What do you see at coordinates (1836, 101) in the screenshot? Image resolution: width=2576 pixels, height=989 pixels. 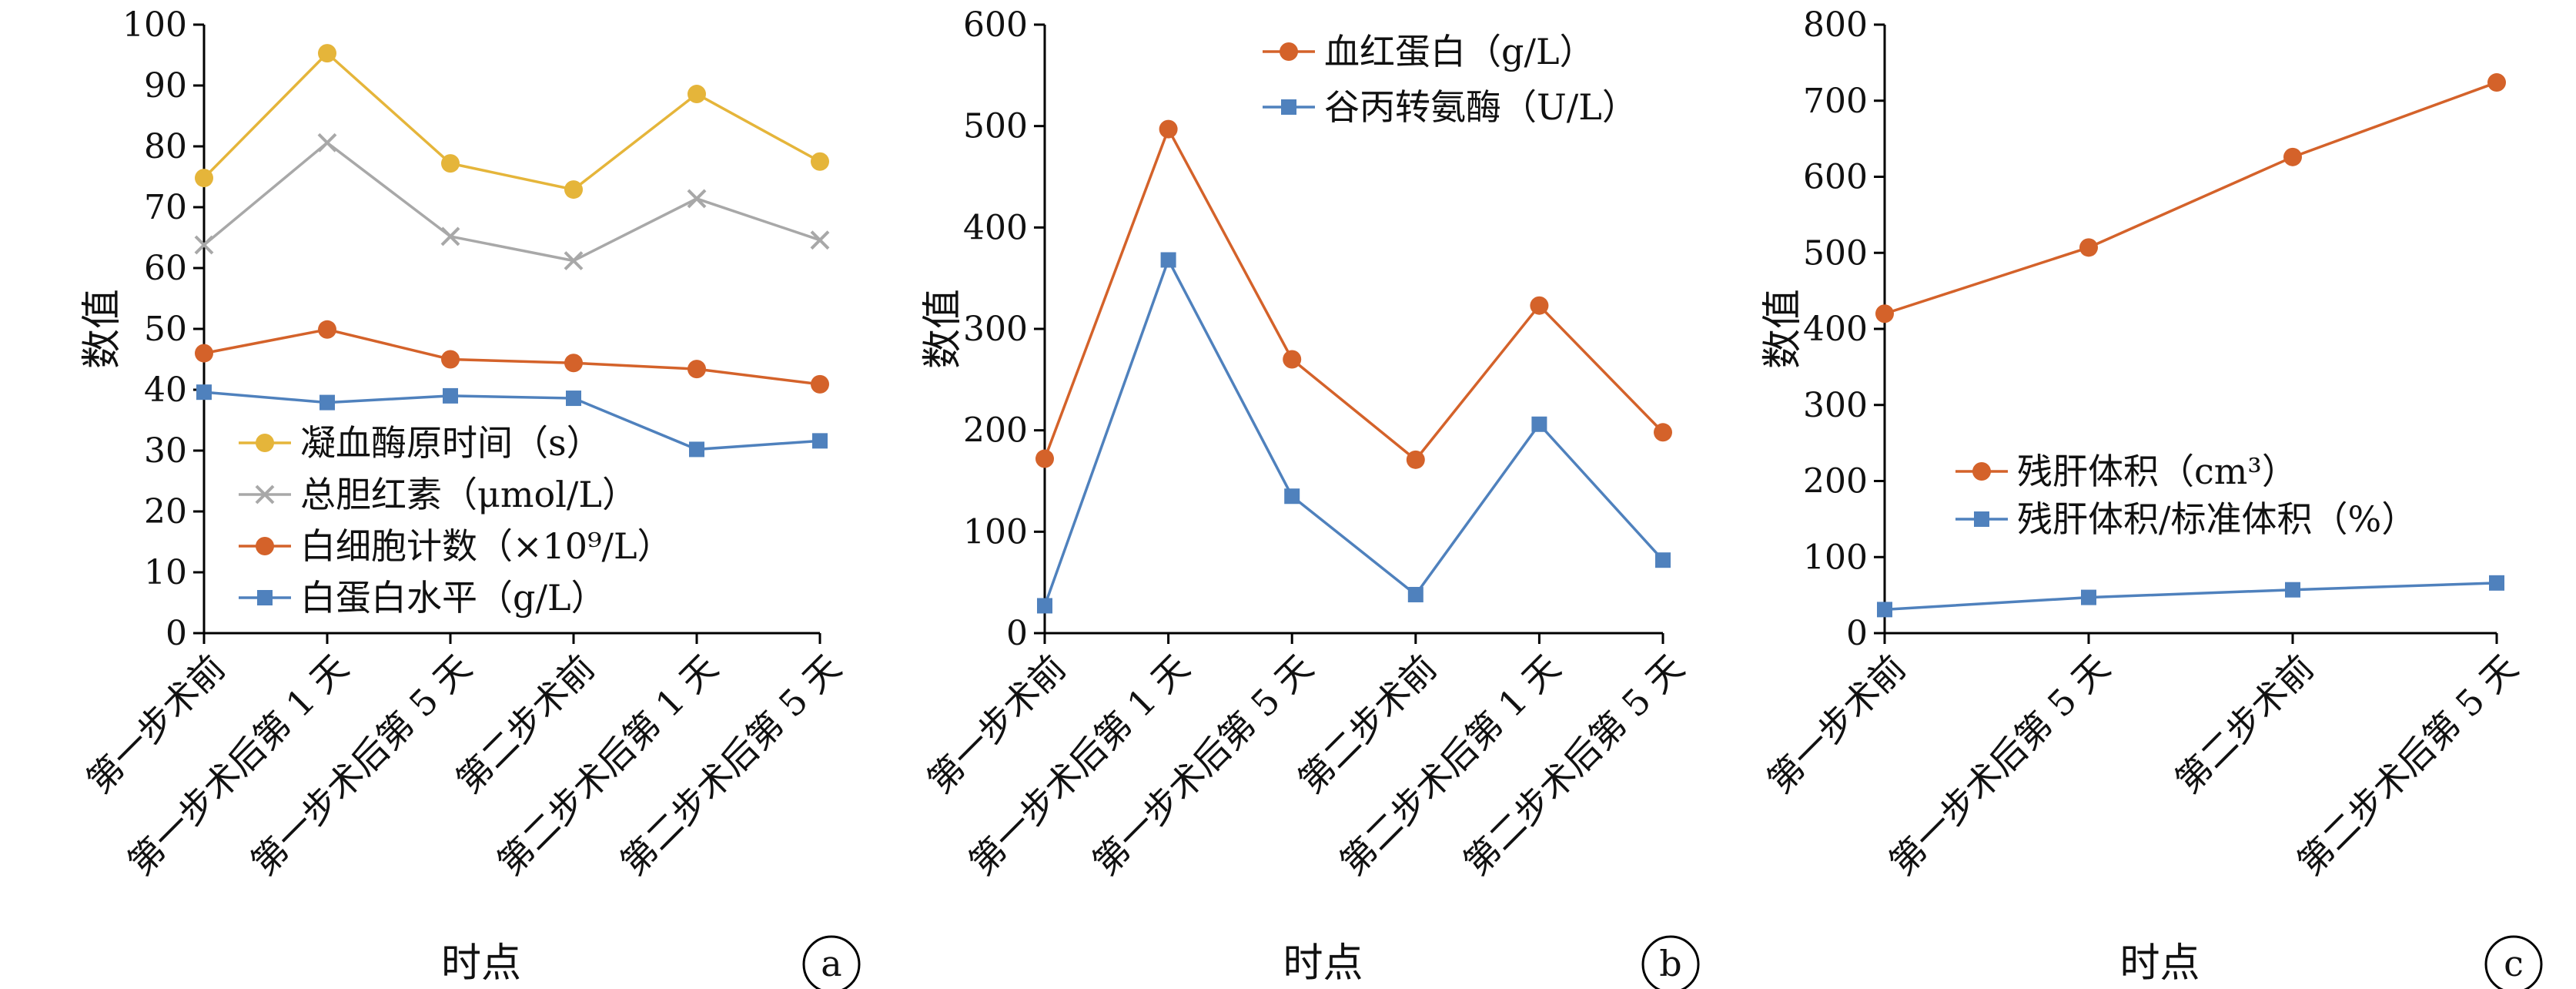 I see `y-tick-label: 700` at bounding box center [1836, 101].